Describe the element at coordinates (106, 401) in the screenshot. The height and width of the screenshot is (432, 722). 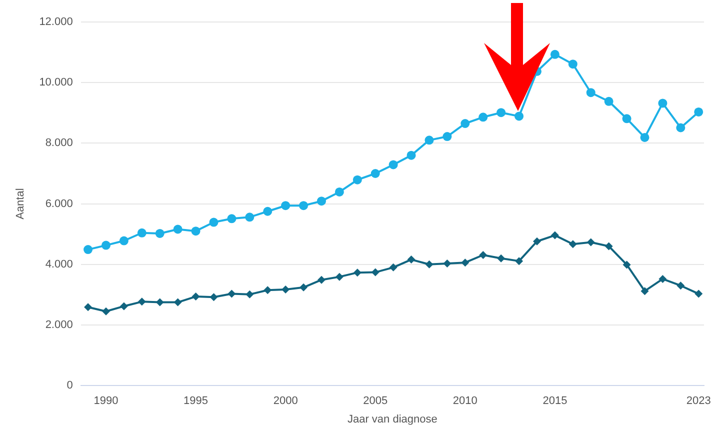
I see `x-tick-label: 1990` at that location.